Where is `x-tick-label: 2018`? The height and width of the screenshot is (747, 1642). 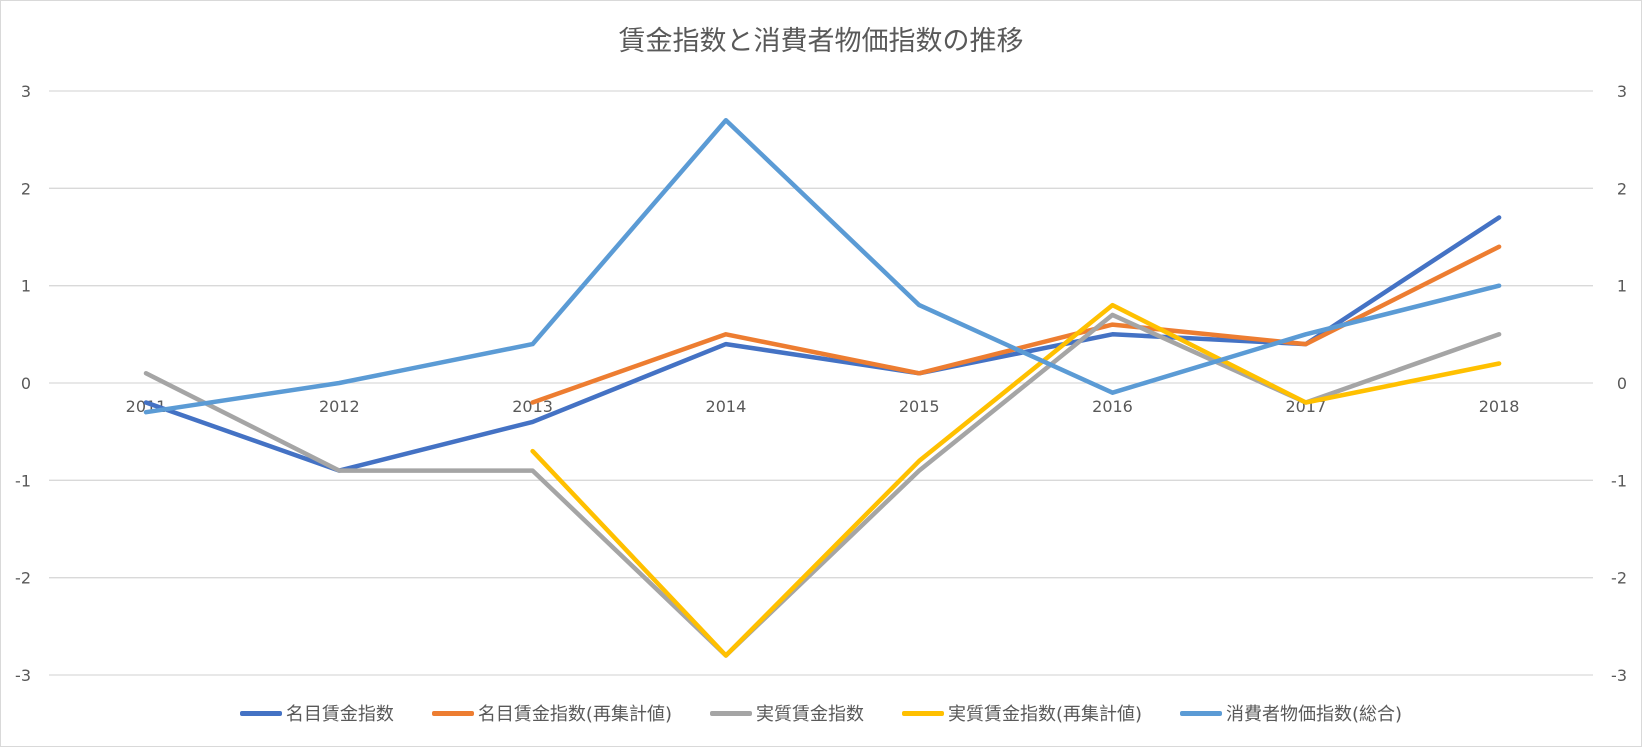 x-tick-label: 2018 is located at coordinates (1499, 406).